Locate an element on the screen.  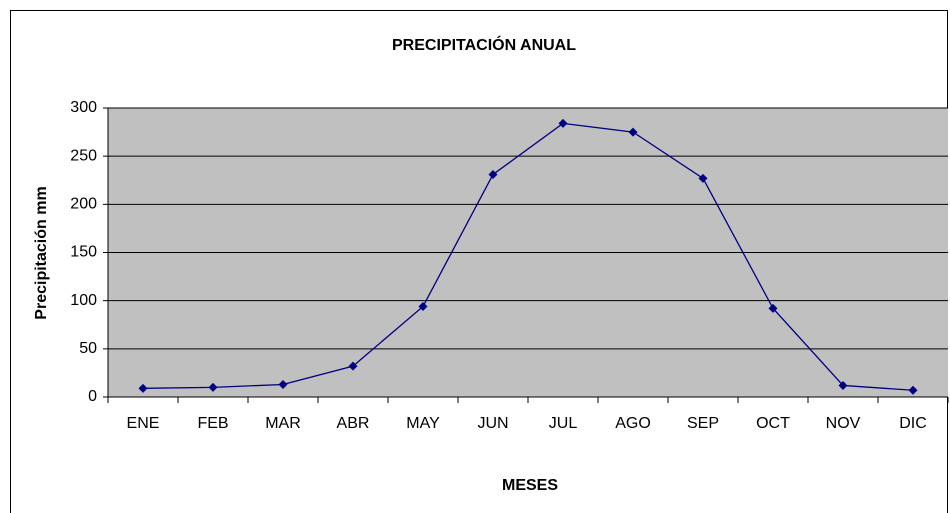
x-tick-label: JUL is located at coordinates (563, 423).